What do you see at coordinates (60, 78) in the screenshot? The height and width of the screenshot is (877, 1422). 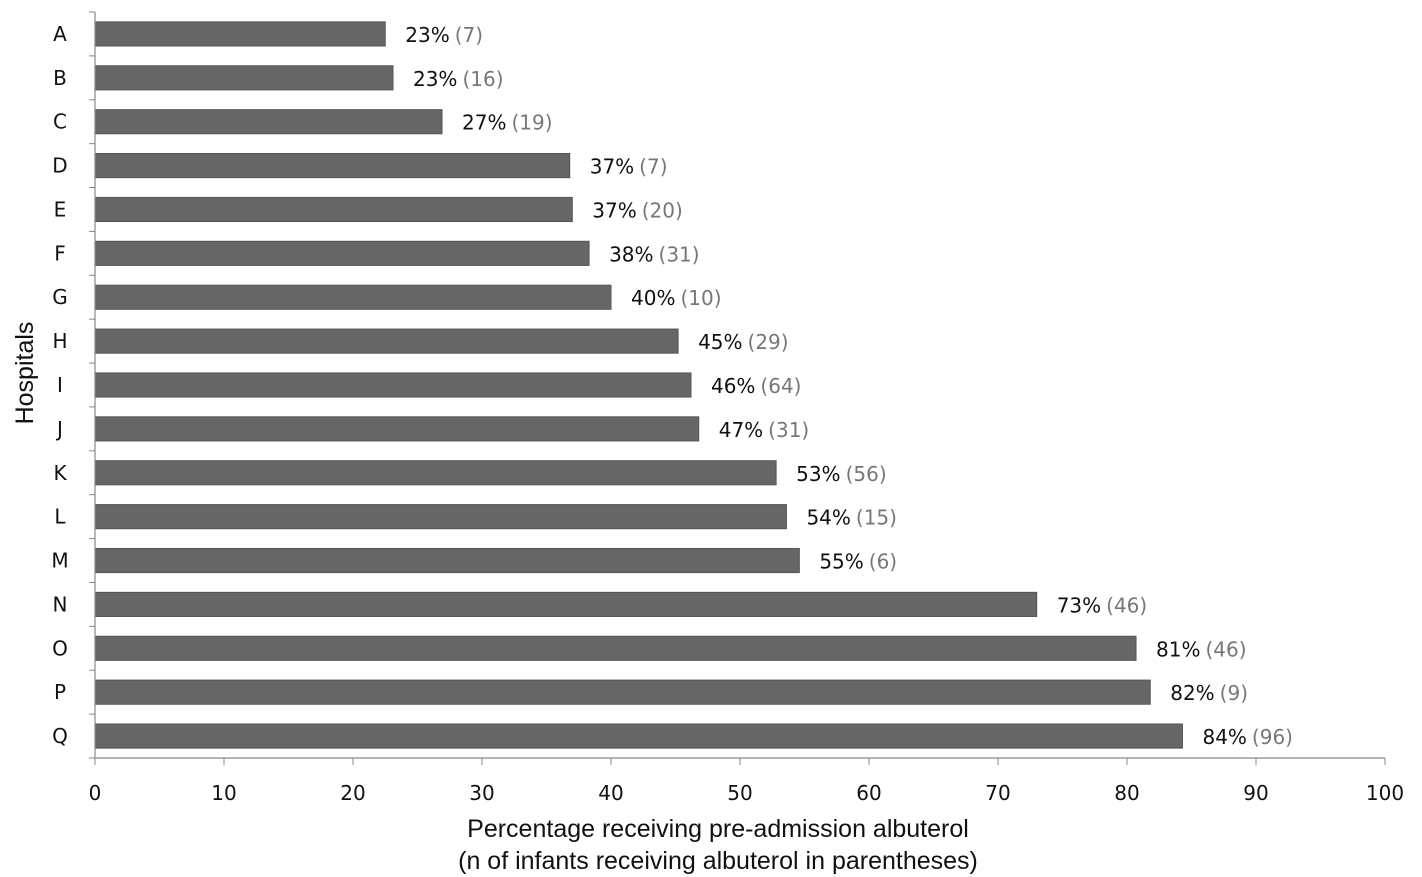 I see `category-label-B: B` at bounding box center [60, 78].